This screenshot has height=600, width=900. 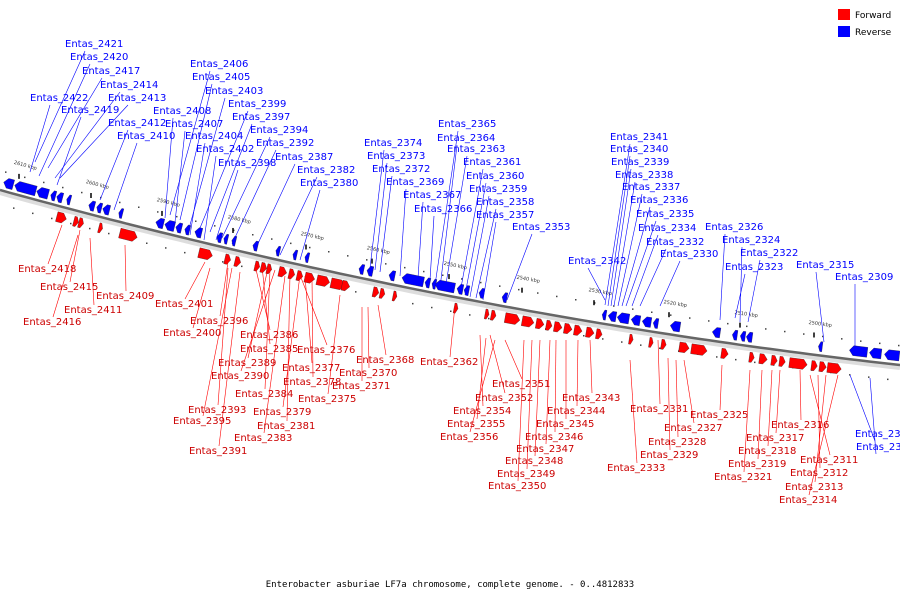 I want to click on reverse-gene-label: Entas_2323, so click(x=754, y=267).